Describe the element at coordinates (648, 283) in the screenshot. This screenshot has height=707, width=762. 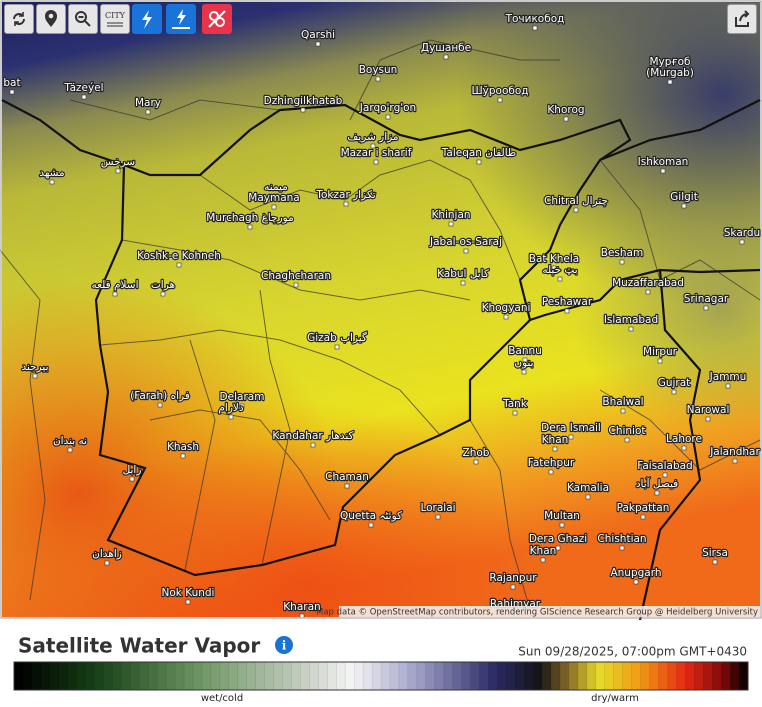
I see `place-label: Muzaffarabad` at that location.